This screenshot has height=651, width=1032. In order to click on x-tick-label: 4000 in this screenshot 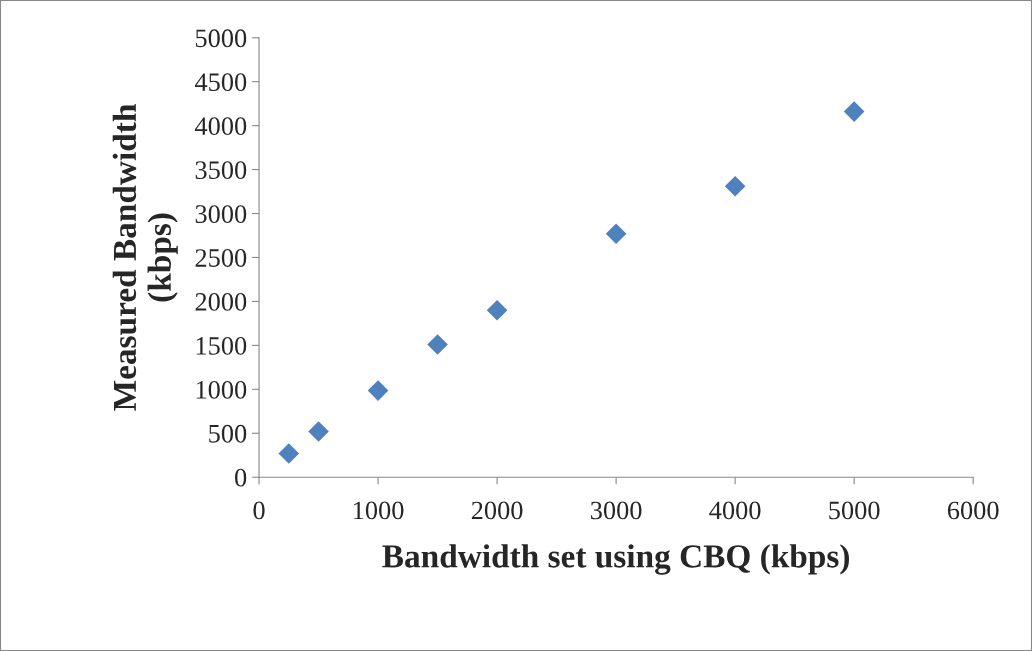, I will do `click(735, 510)`.